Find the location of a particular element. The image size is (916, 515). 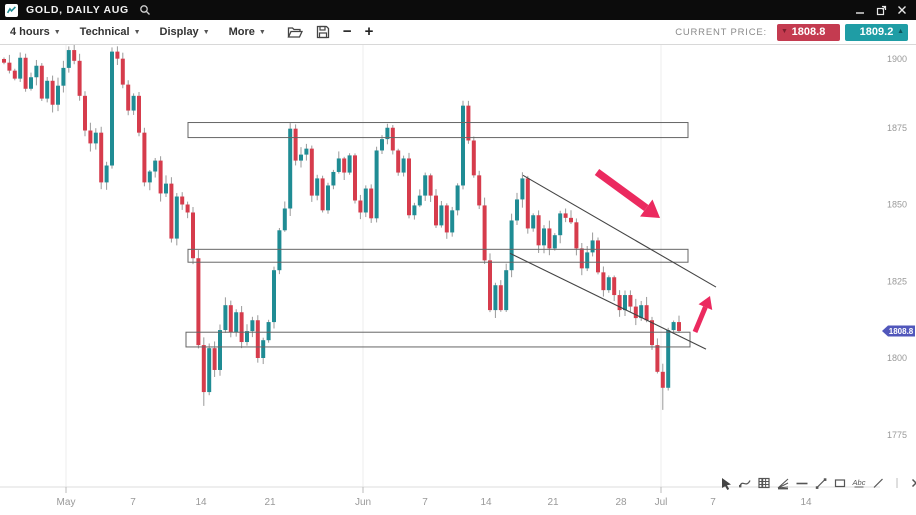

menu-4-hours: 4 hours ▼ is located at coordinates (35, 32).